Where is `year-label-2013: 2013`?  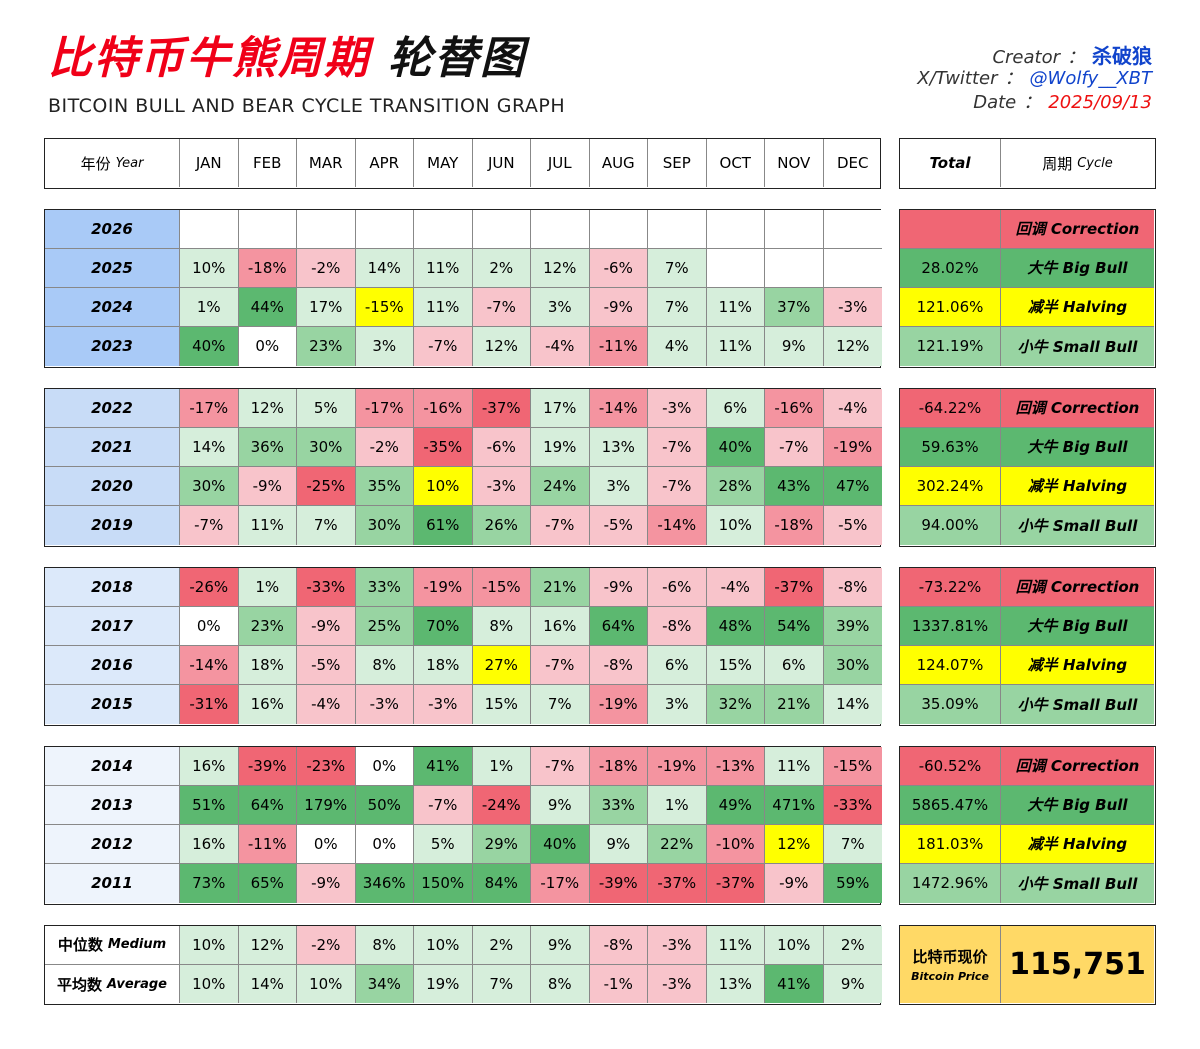 year-label-2013: 2013 is located at coordinates (112, 805).